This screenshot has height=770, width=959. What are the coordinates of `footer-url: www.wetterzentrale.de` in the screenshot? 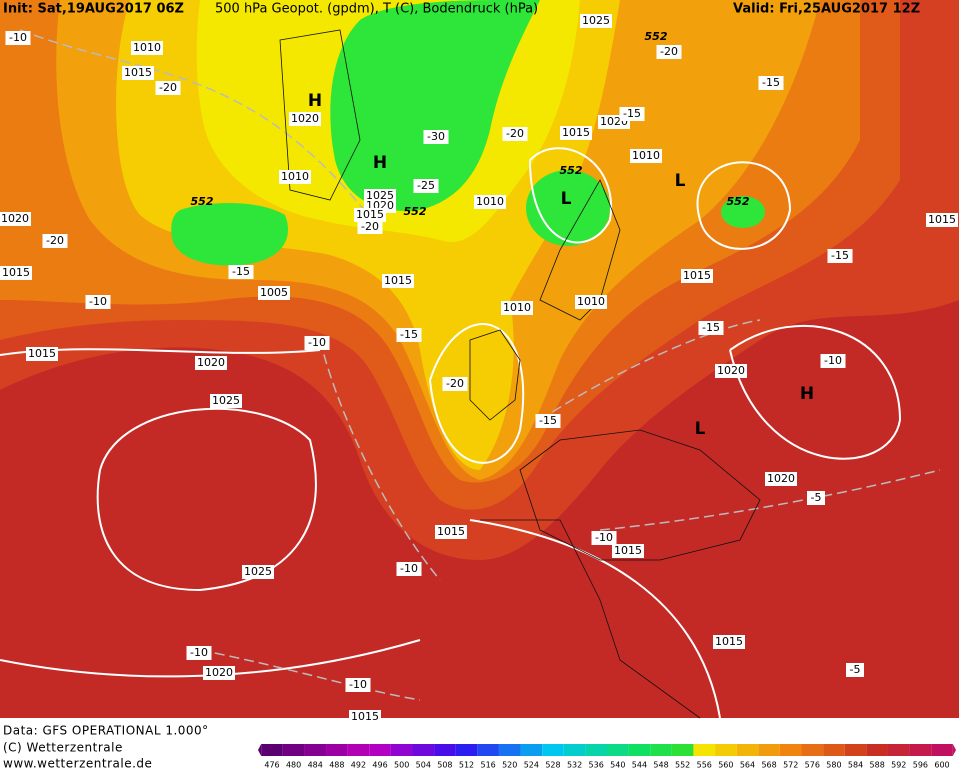 It's located at (77, 763).